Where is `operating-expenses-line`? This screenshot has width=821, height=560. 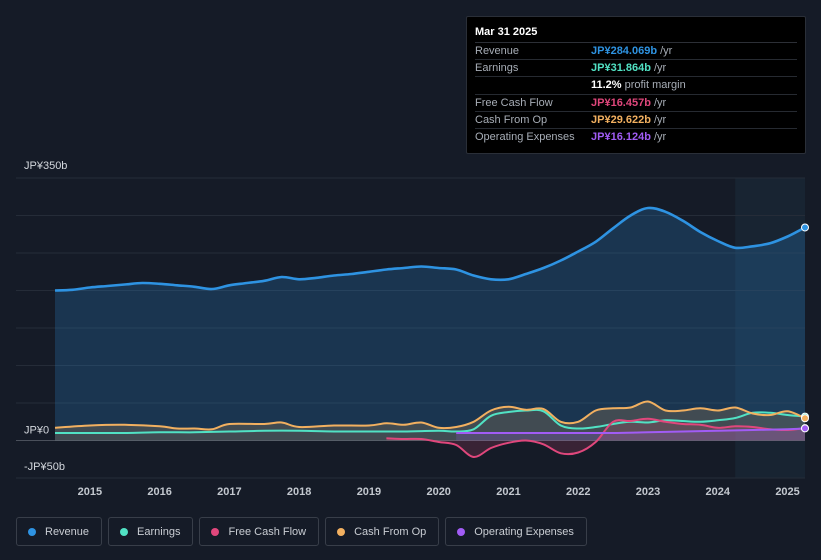
operating-expenses-line is located at coordinates (631, 431).